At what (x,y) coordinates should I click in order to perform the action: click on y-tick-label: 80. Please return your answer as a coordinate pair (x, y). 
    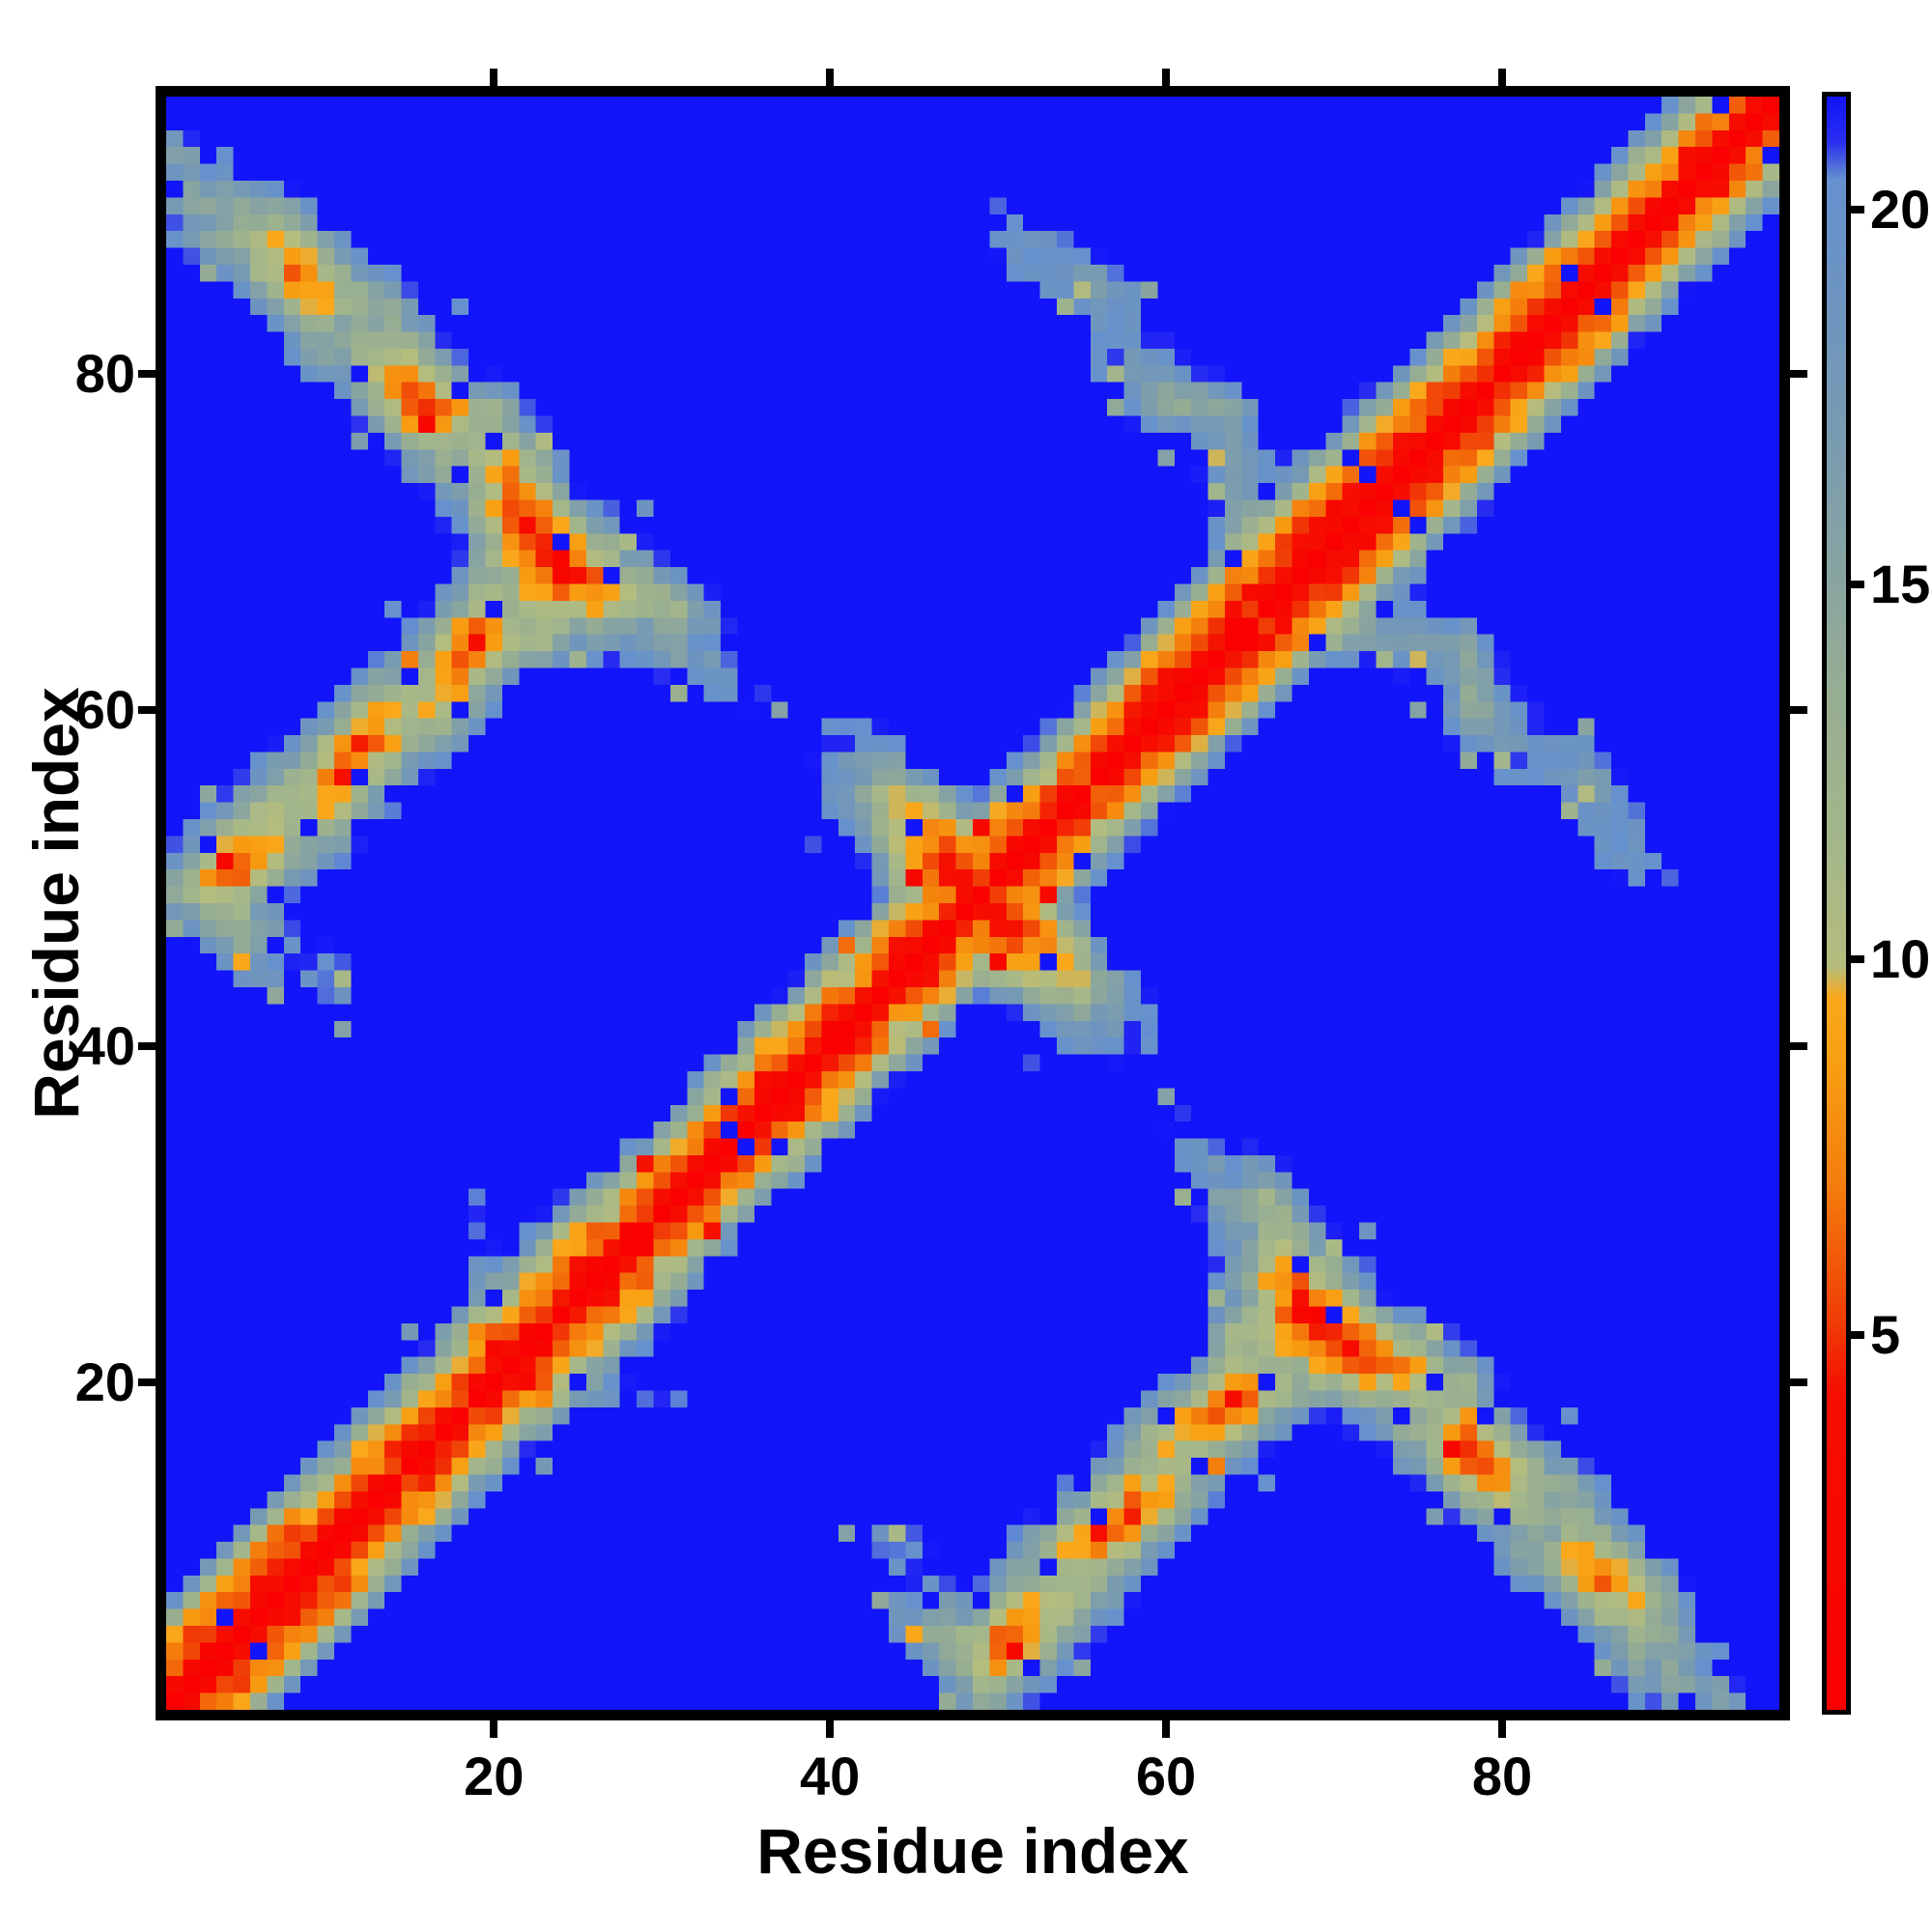
    Looking at the image, I should click on (104, 374).